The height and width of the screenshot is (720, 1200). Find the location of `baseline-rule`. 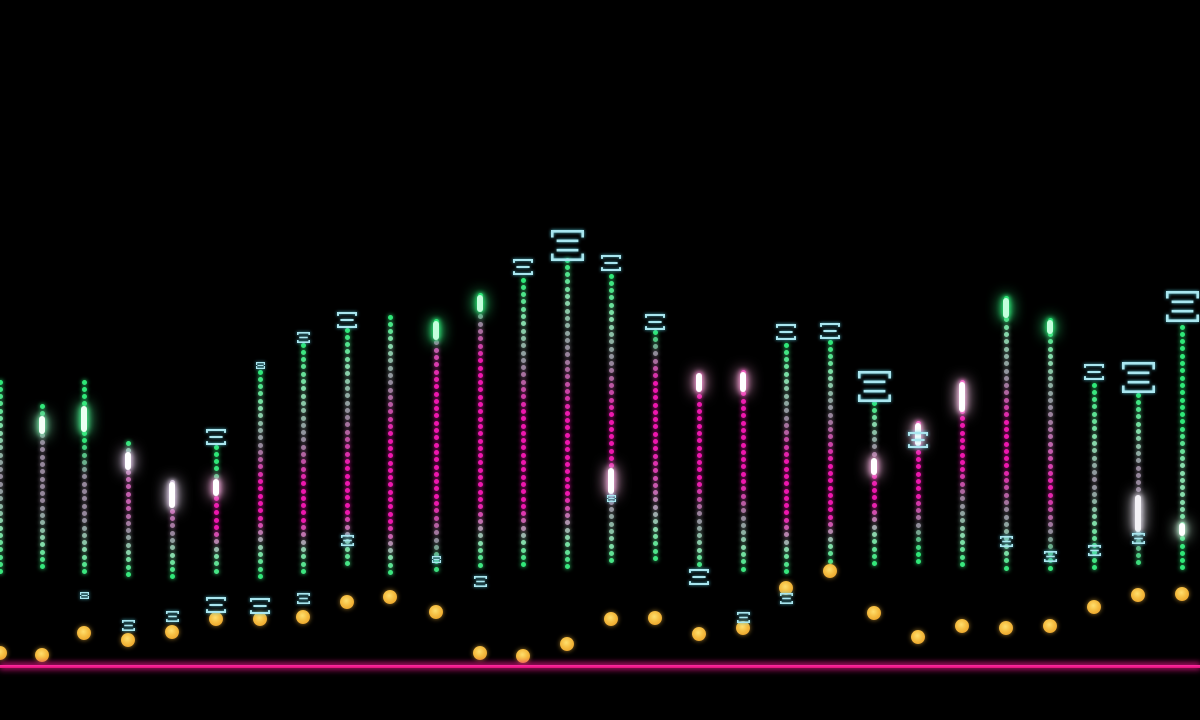

baseline-rule is located at coordinates (600, 666).